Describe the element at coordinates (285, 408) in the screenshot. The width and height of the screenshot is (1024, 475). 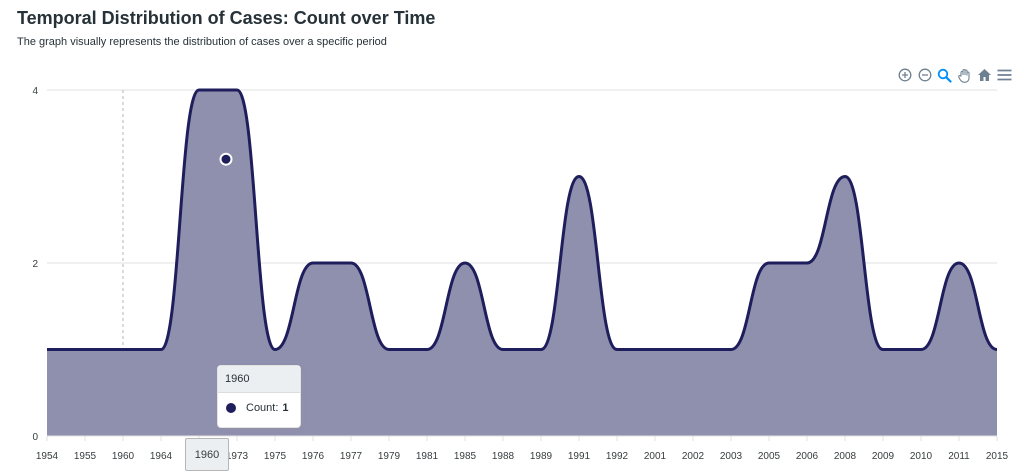
I see `tooltip-series-value: 1` at that location.